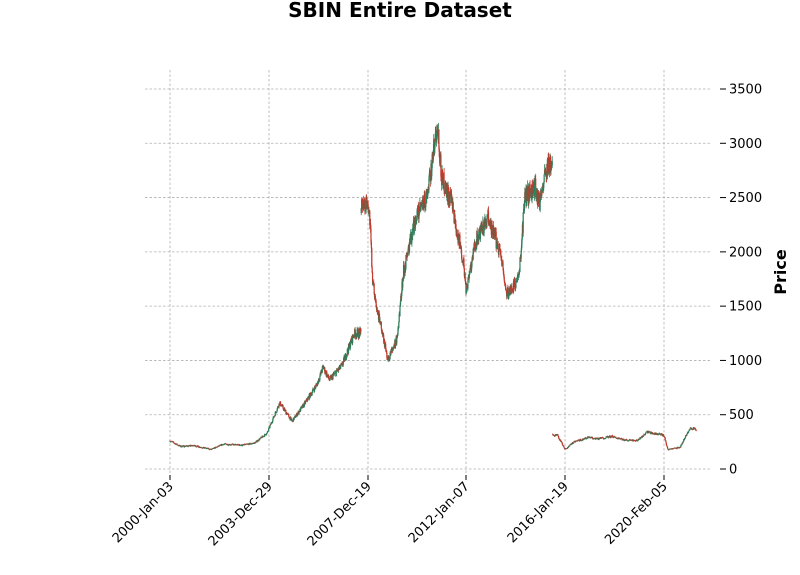  What do you see at coordinates (400, 11) in the screenshot?
I see `chart-title: SBIN Entire Dataset` at bounding box center [400, 11].